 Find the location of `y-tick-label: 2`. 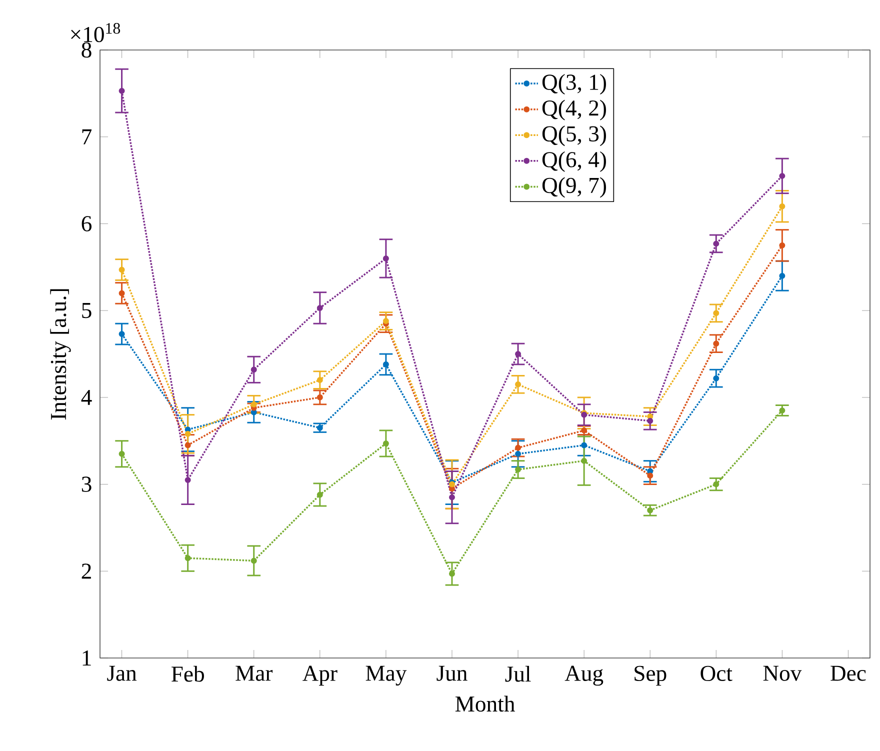

y-tick-label: 2 is located at coordinates (86, 571).